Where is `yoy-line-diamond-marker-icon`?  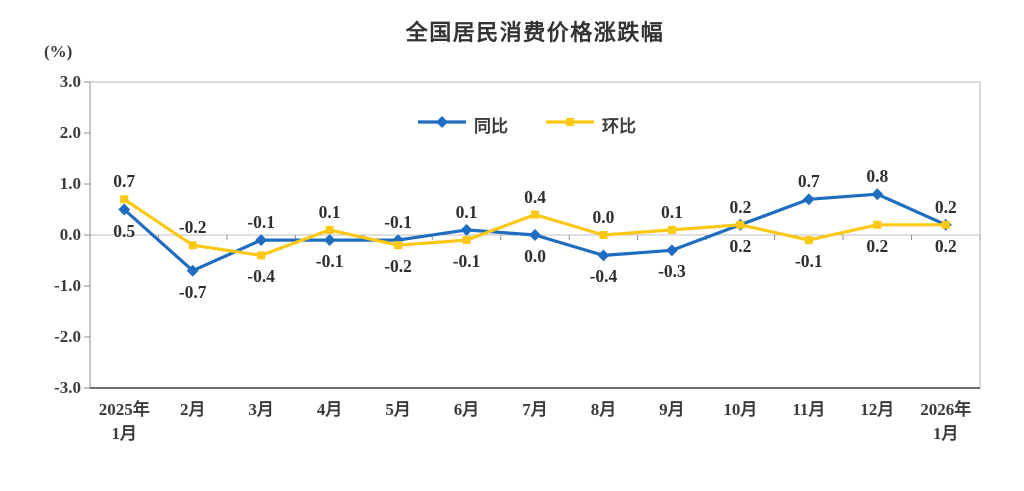 yoy-line-diamond-marker-icon is located at coordinates (442, 124).